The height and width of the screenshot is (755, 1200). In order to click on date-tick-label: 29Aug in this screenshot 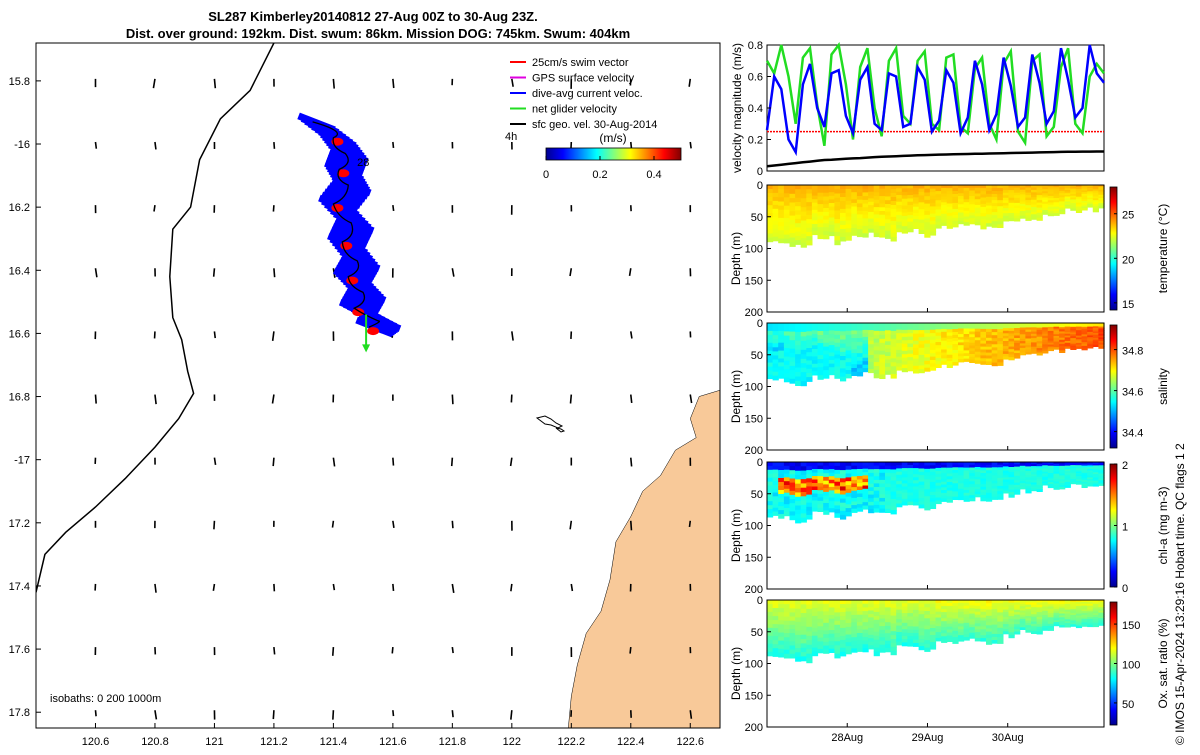, I will do `click(928, 738)`.